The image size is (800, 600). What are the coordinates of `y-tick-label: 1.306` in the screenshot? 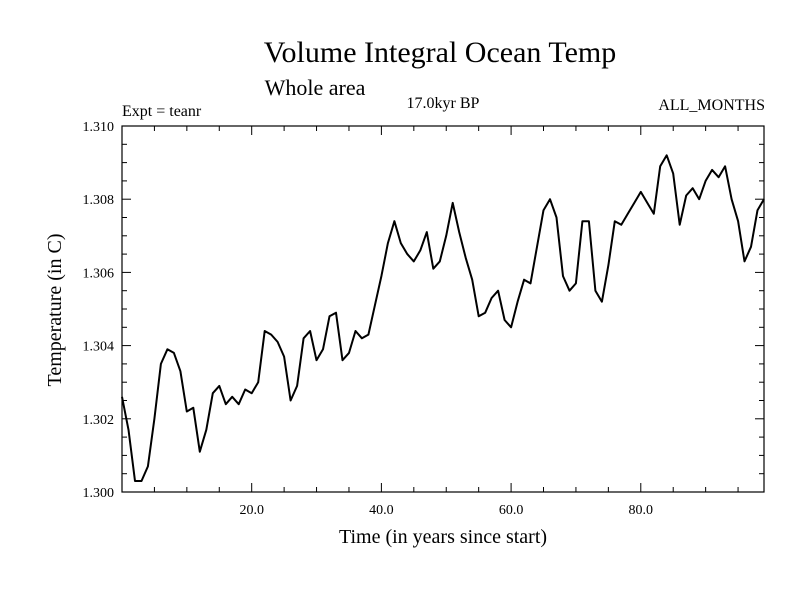 It's located at (99, 273).